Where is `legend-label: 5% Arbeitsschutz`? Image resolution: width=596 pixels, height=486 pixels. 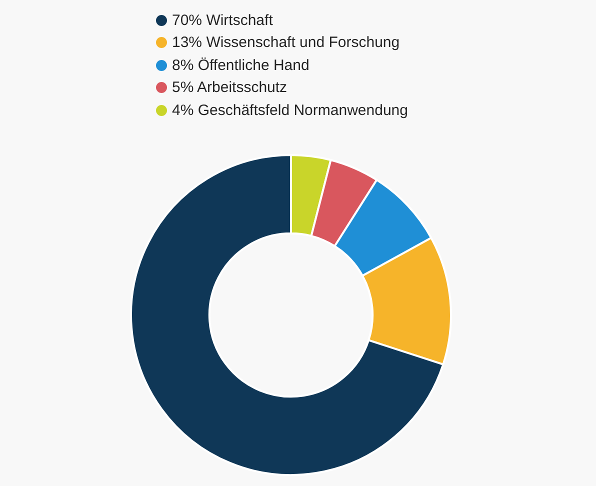
legend-label: 5% Arbeitsschutz is located at coordinates (230, 87).